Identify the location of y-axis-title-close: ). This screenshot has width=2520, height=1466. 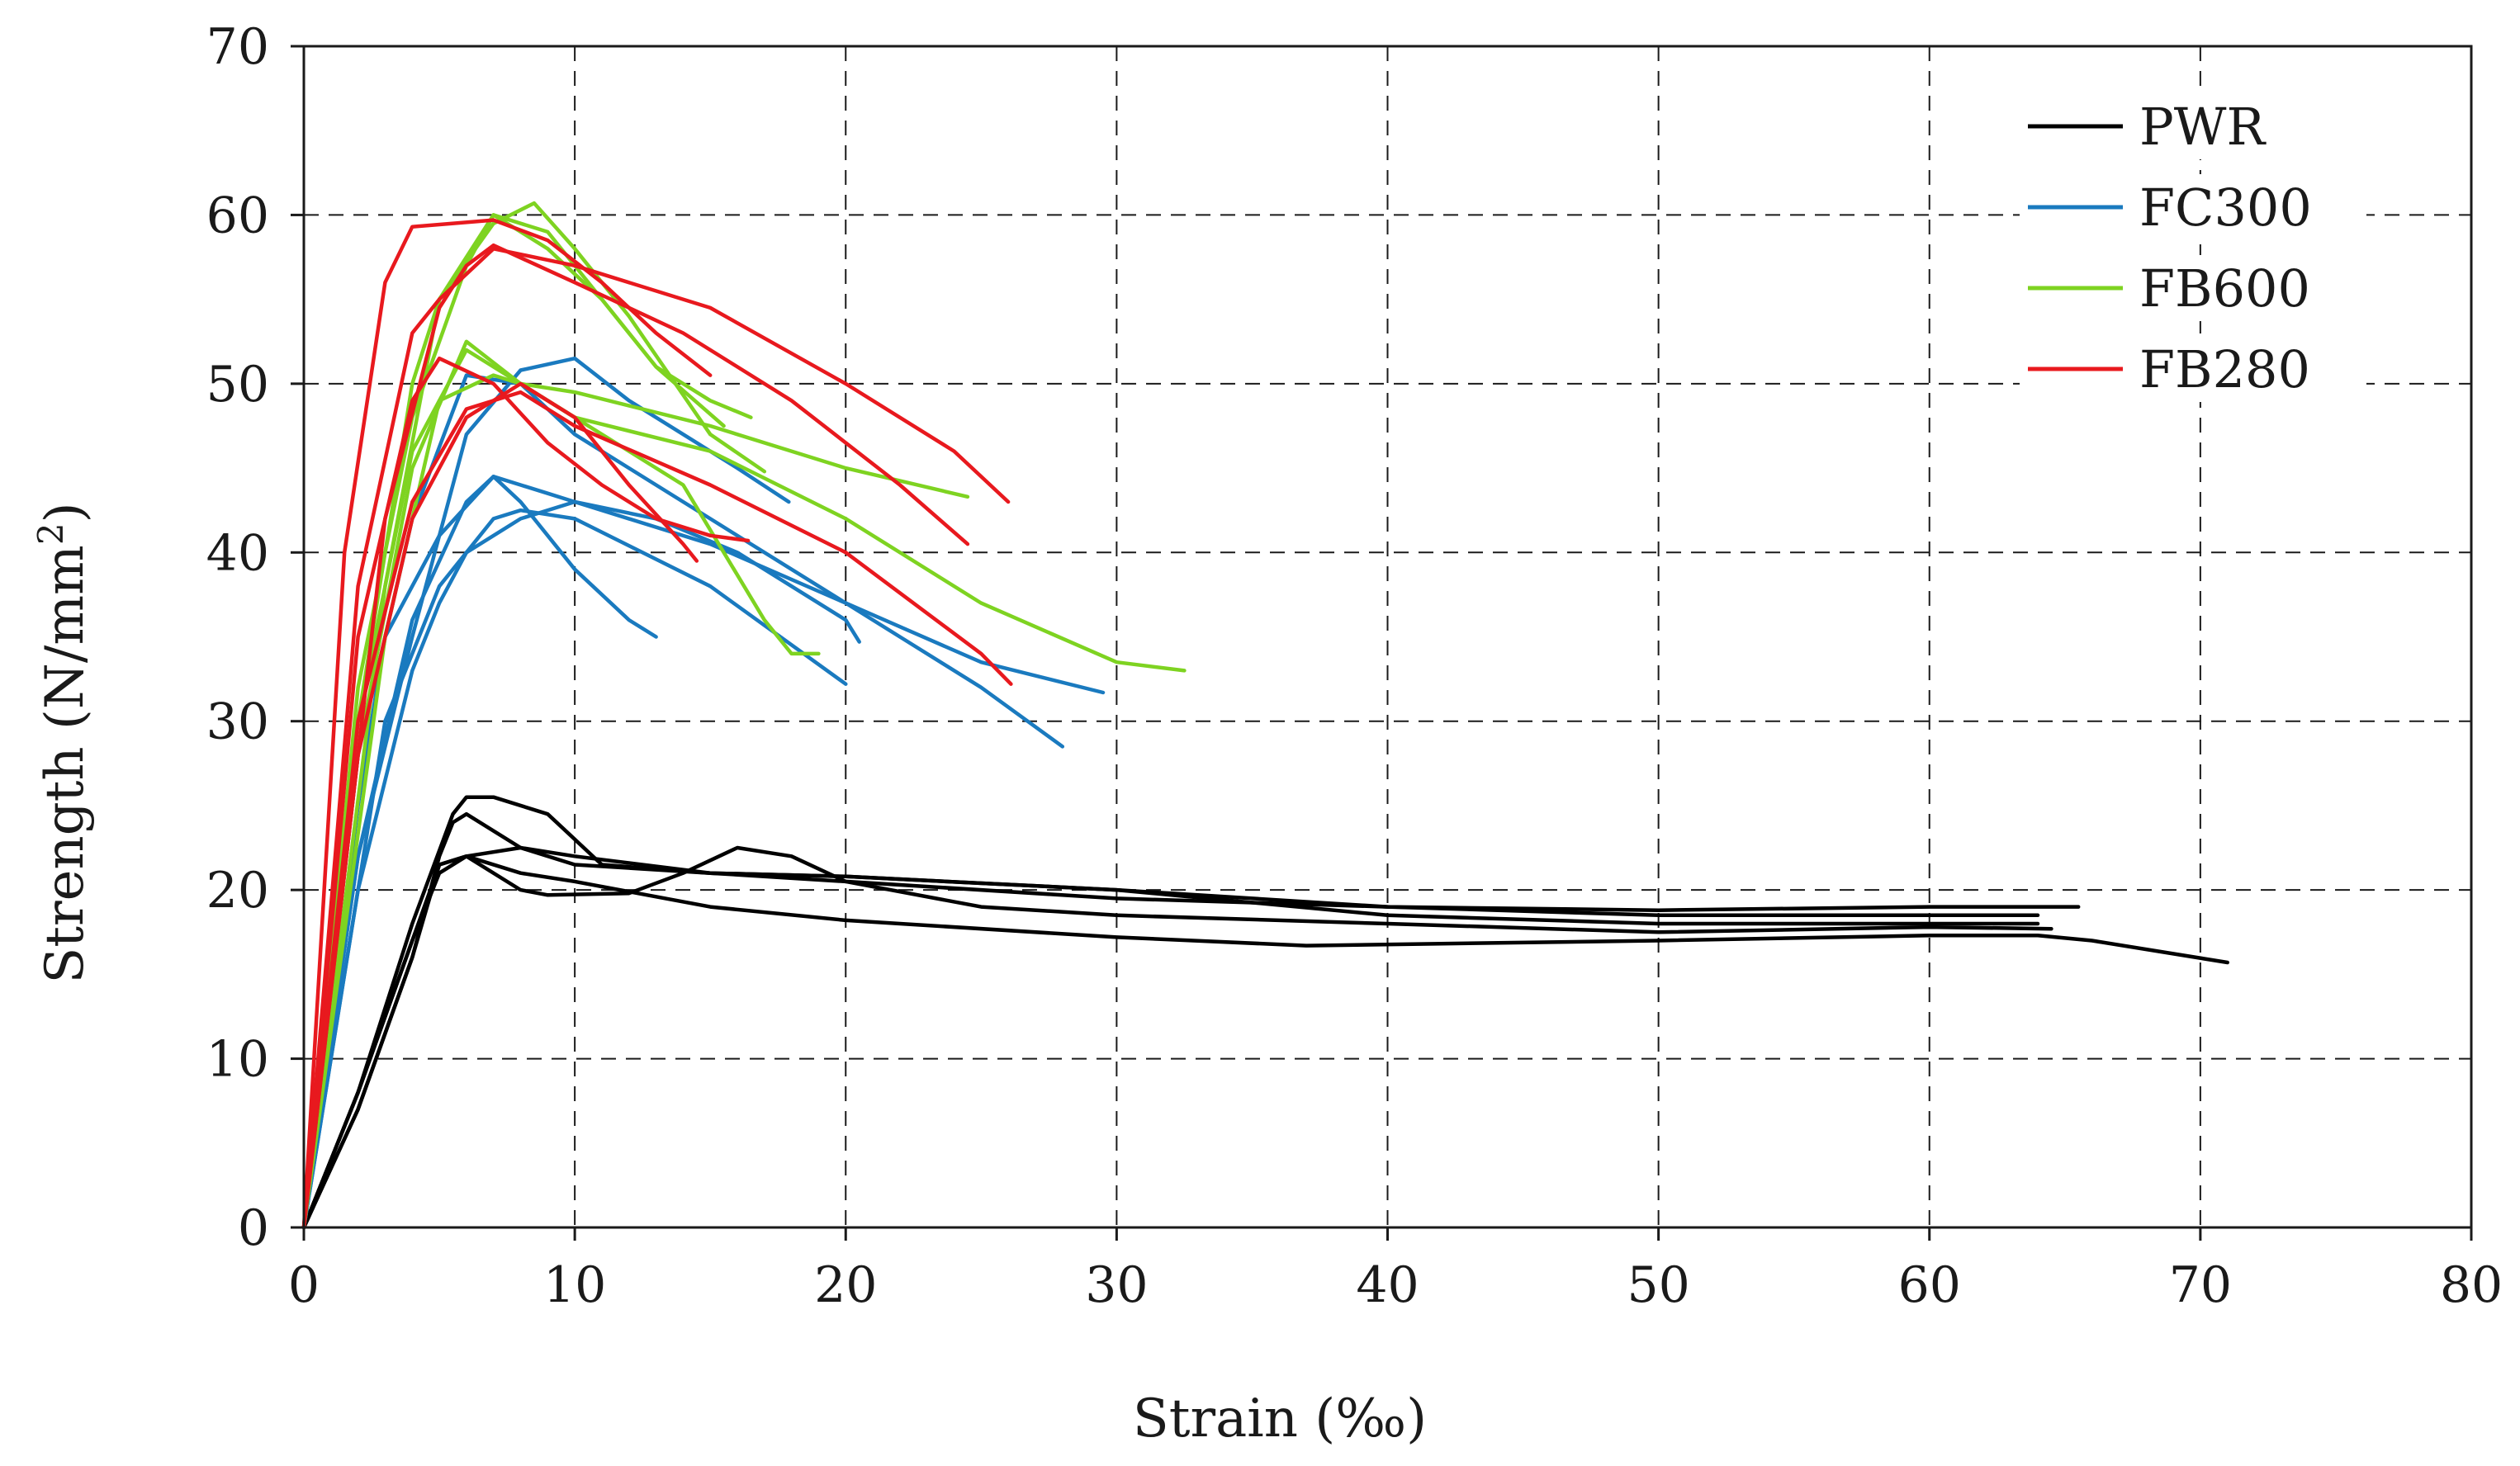
(65, 512).